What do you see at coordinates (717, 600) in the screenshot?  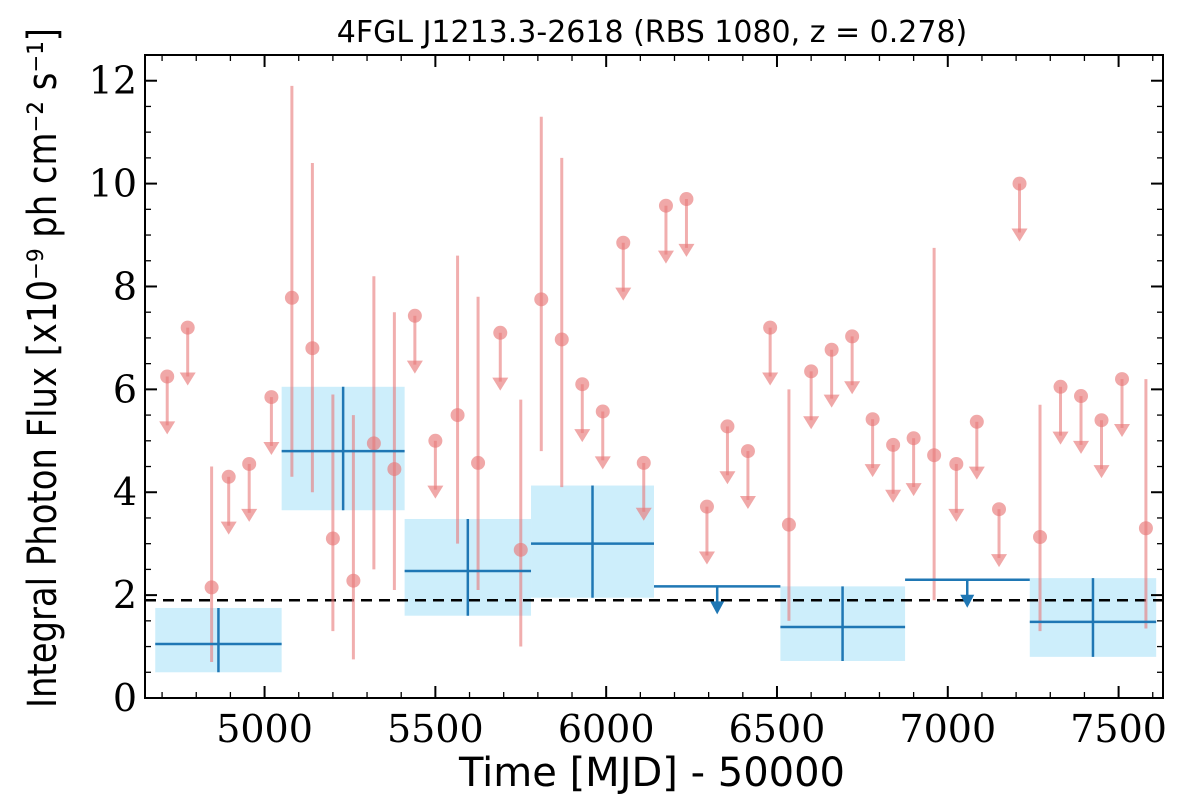 I see `long-bin-upper-limit` at bounding box center [717, 600].